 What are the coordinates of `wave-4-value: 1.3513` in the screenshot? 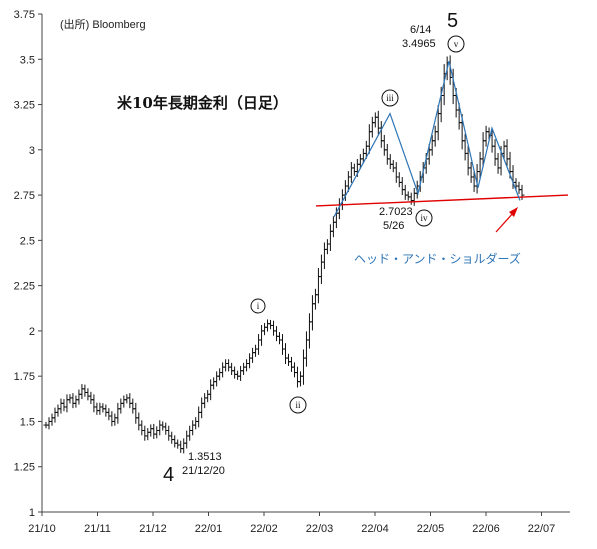 It's located at (205, 457).